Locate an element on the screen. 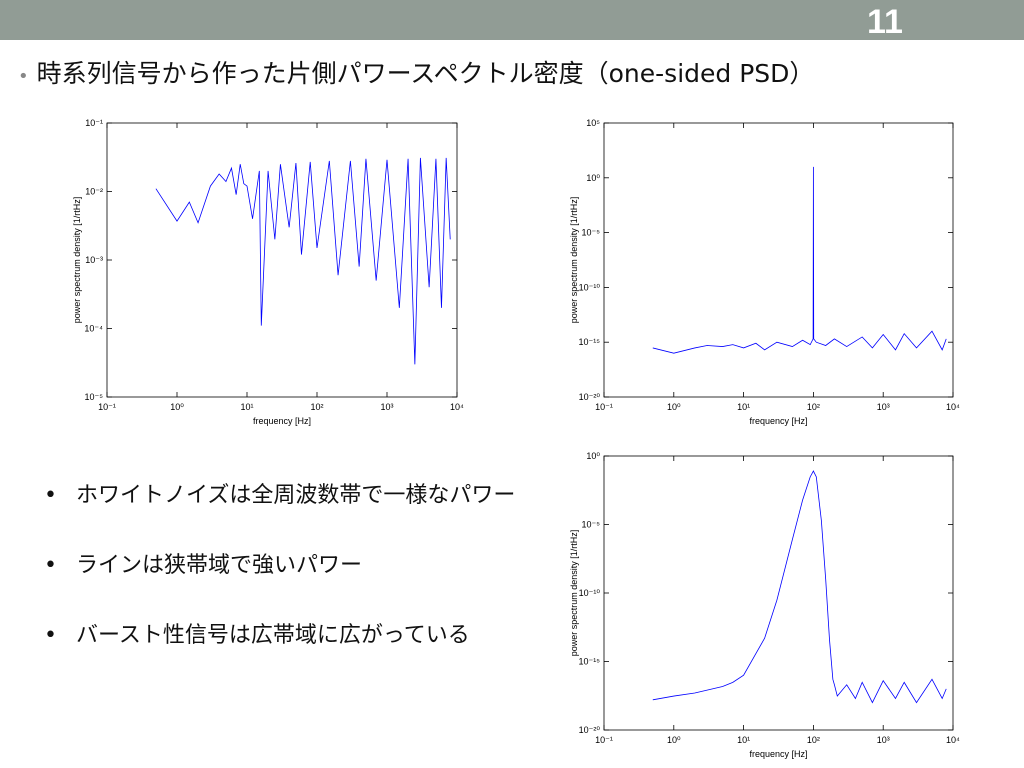 Image resolution: width=1024 pixels, height=768 pixels. y-tick-label: 10⁻⁴ is located at coordinates (93, 329).